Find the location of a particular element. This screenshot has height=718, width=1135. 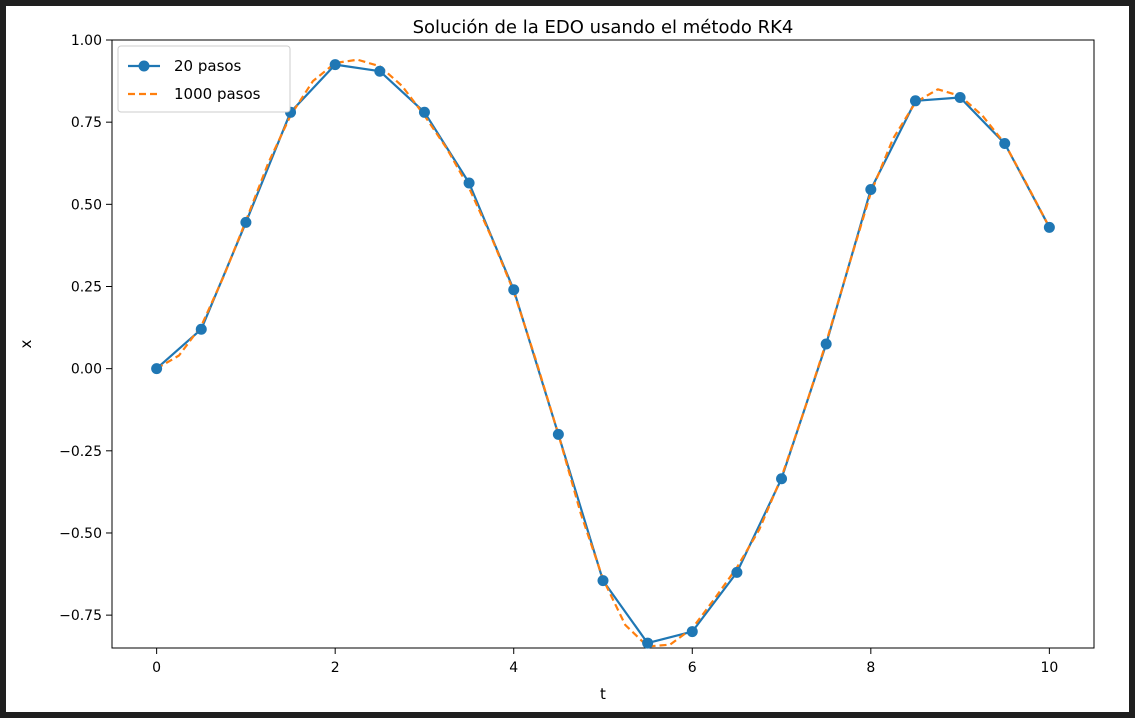

legend-label-20-pasos: 20 pasos is located at coordinates (208, 66).